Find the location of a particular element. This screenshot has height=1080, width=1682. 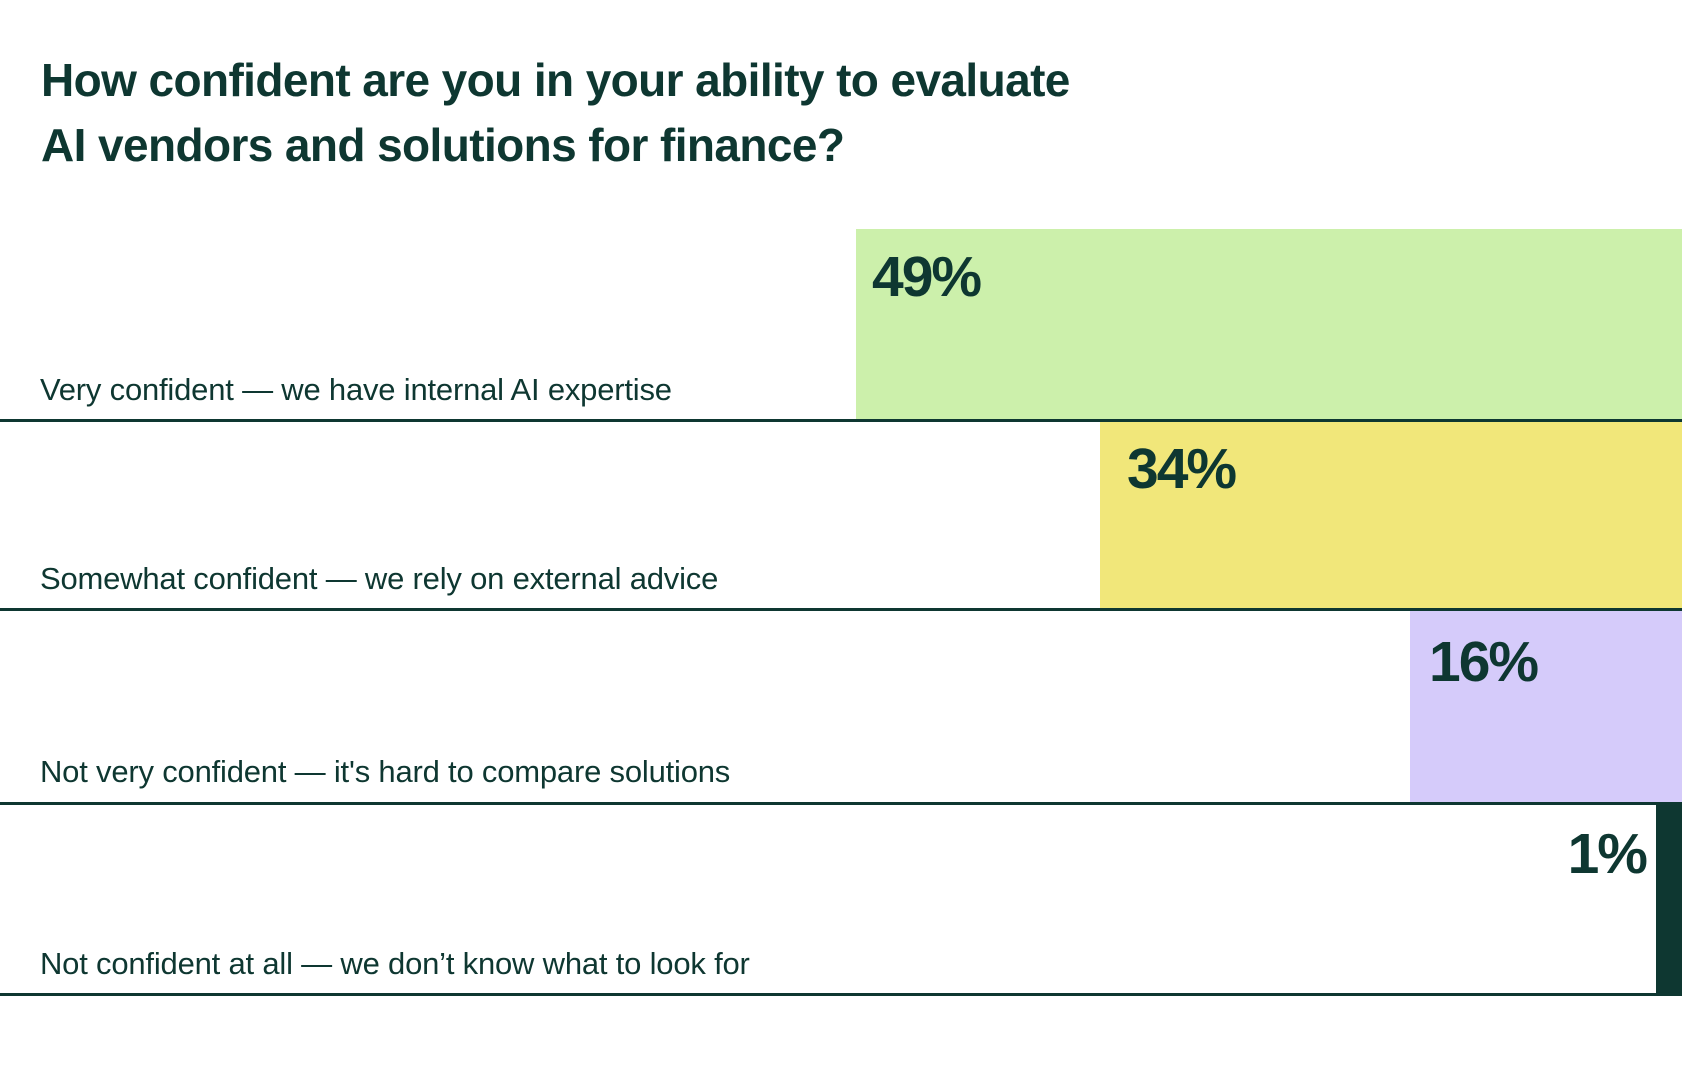

value-label-not-confident-at-all: 1% is located at coordinates (1607, 854).